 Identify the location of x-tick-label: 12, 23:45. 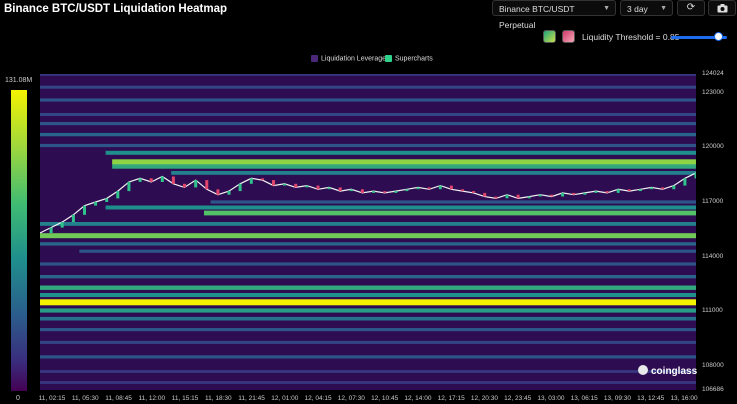
(518, 398).